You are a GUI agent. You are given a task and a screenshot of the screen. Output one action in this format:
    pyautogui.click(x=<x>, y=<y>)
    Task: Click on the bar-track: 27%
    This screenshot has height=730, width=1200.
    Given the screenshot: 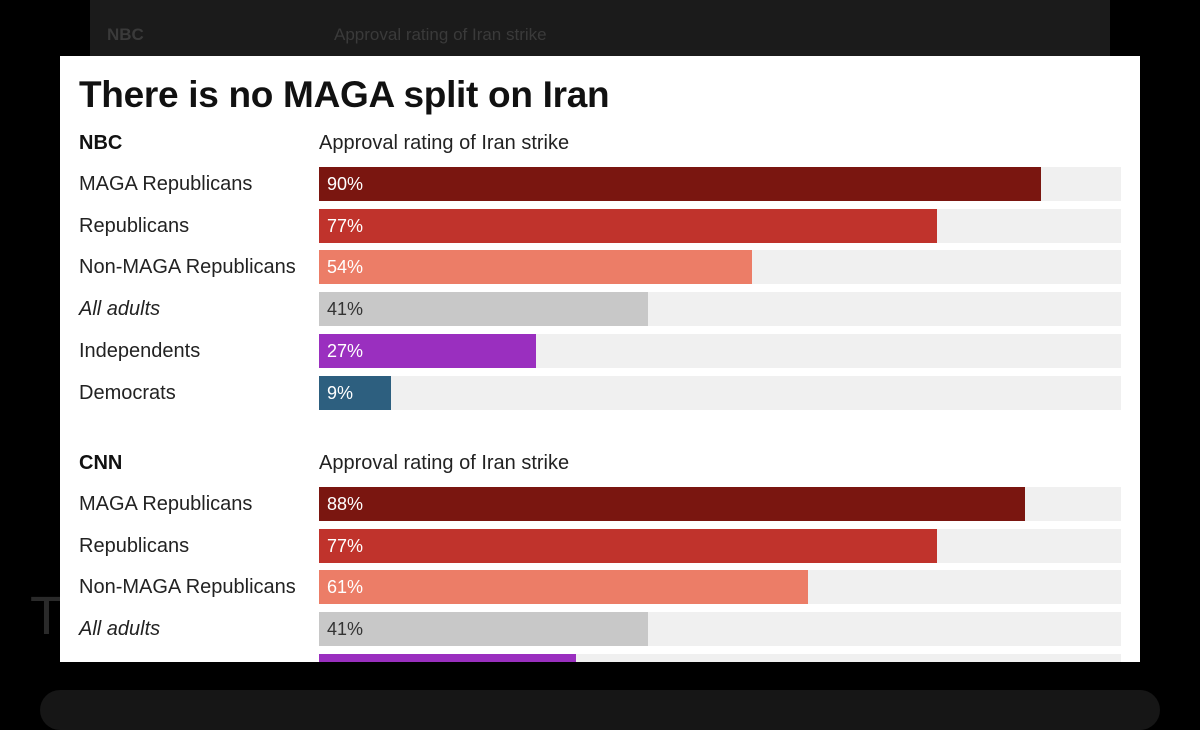 What is the action you would take?
    pyautogui.click(x=720, y=350)
    